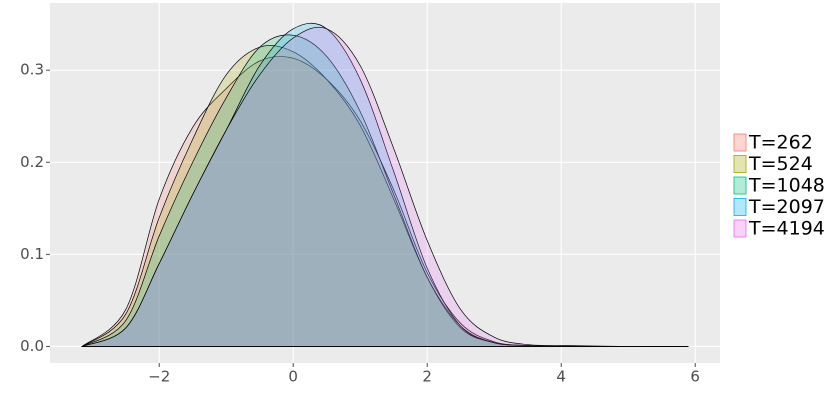 The width and height of the screenshot is (830, 403). Describe the element at coordinates (32, 162) in the screenshot. I see `y-tick-label: 0.2` at that location.